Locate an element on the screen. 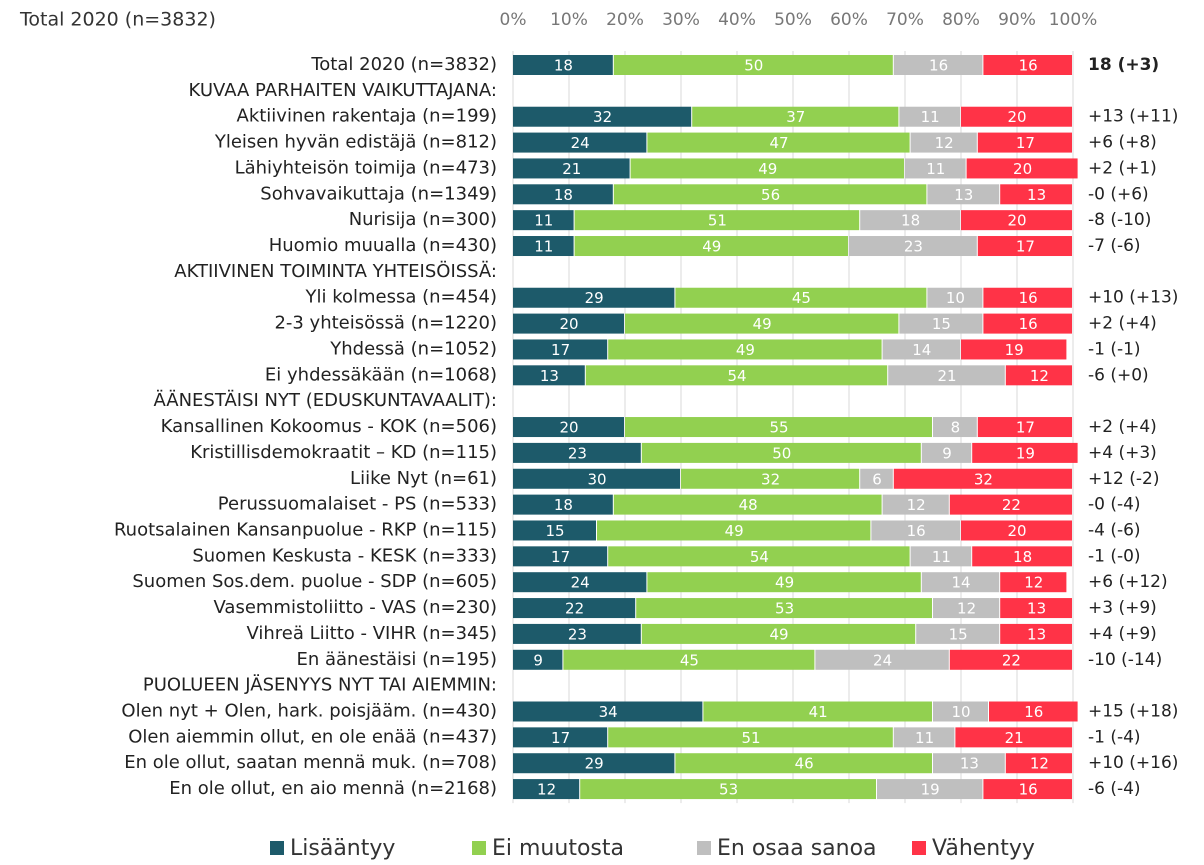  data-label: 14 is located at coordinates (960, 583).